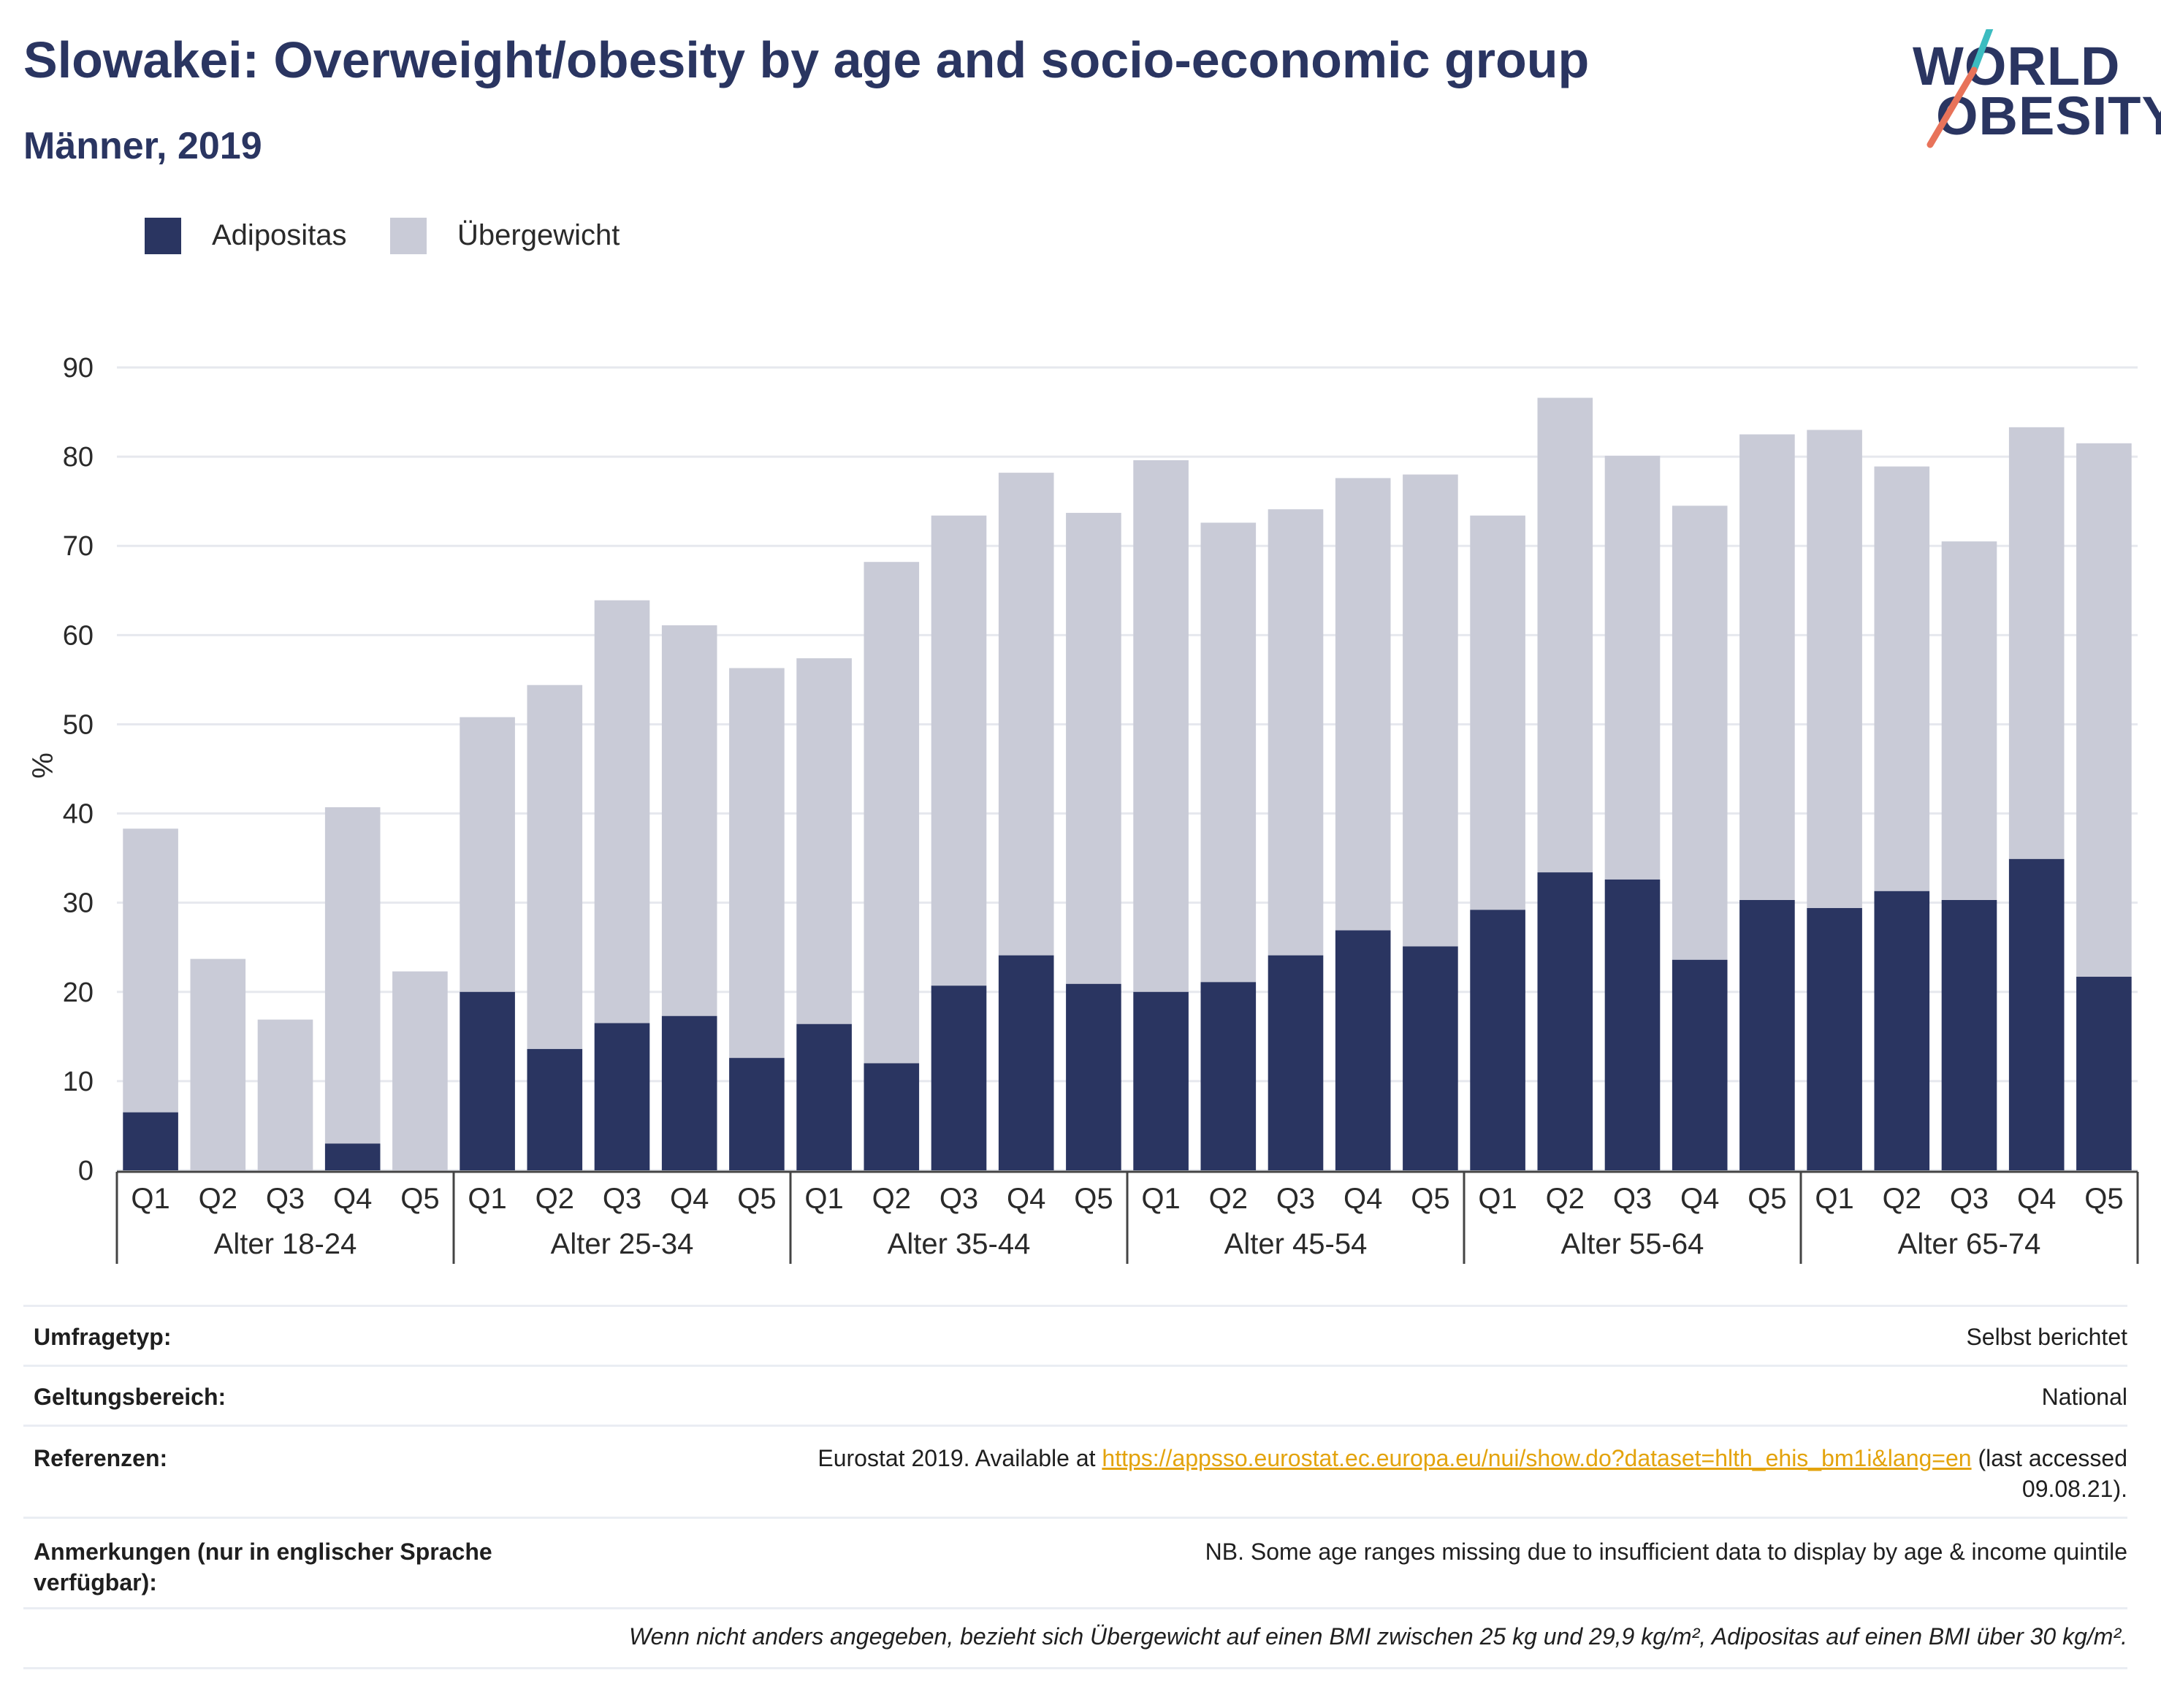 Image resolution: width=2161 pixels, height=1708 pixels. What do you see at coordinates (1075, 1336) in the screenshot?
I see `info-row-survey-type: Umfragetyp: Selbst berichtet` at bounding box center [1075, 1336].